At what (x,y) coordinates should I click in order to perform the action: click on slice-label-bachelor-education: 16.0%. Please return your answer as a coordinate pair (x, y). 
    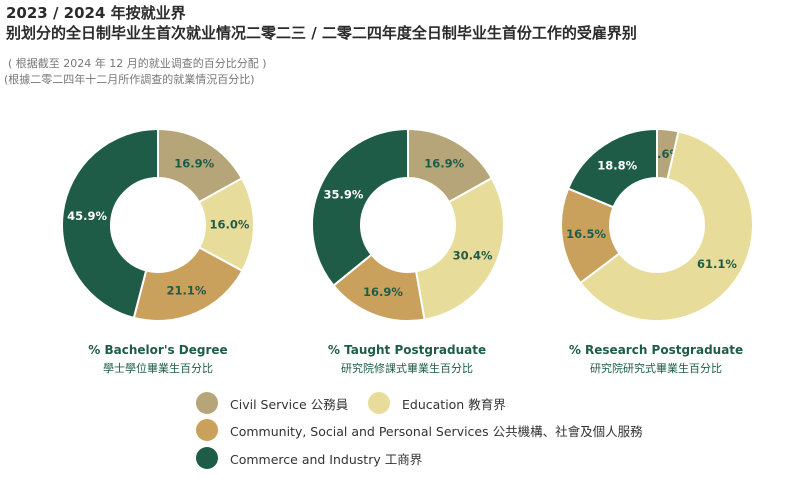
    Looking at the image, I should click on (230, 225).